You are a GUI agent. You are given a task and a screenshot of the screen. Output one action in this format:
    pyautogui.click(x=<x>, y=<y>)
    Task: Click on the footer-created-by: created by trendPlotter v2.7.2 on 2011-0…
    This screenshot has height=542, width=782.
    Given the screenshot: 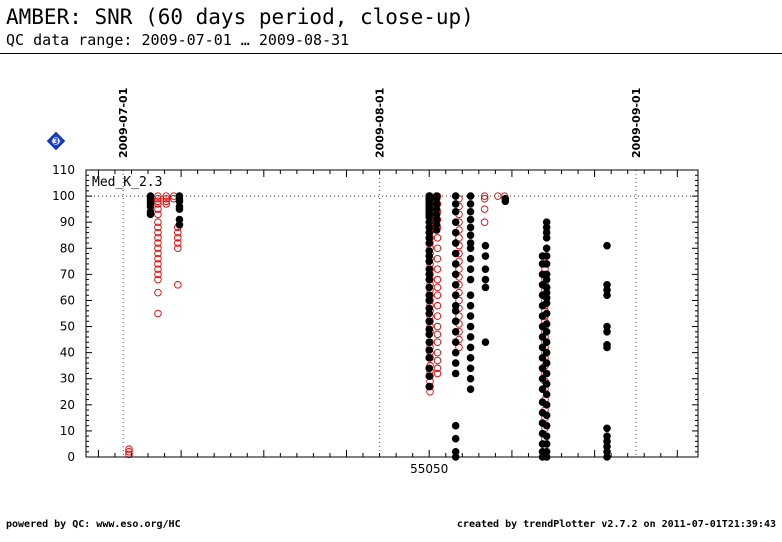 What is the action you would take?
    pyautogui.click(x=616, y=524)
    